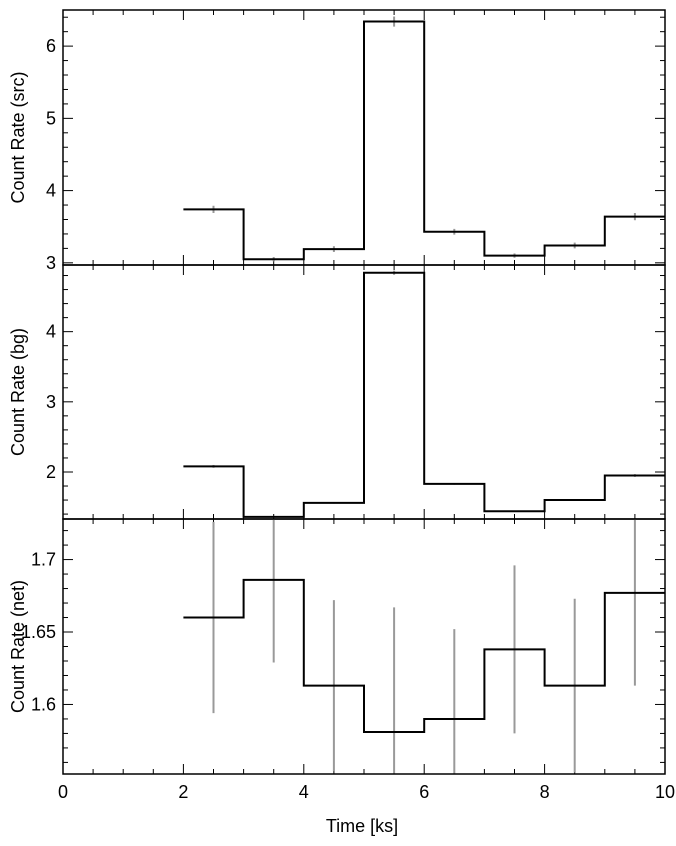 The height and width of the screenshot is (846, 676). Describe the element at coordinates (366, 792) in the screenshot. I see `x-axis: 0 2 4 6 8 10` at that location.